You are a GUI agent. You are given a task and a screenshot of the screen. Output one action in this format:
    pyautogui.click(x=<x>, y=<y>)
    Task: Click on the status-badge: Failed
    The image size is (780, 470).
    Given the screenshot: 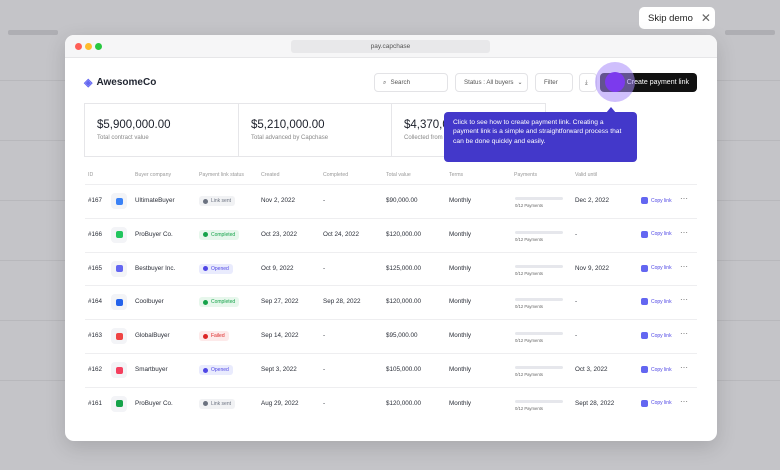 What is the action you would take?
    pyautogui.click(x=214, y=336)
    